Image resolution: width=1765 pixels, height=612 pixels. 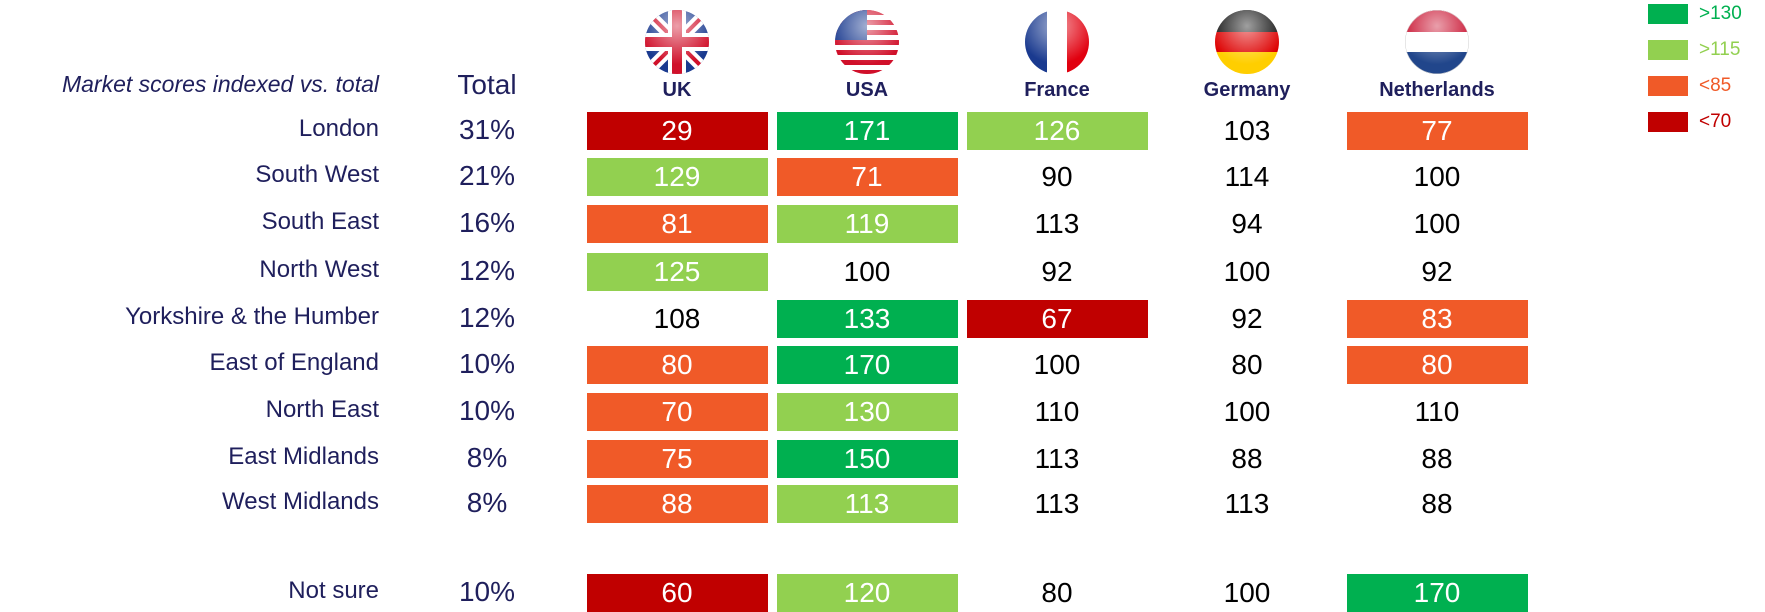 What do you see at coordinates (487, 175) in the screenshot?
I see `row-total: 21%` at bounding box center [487, 175].